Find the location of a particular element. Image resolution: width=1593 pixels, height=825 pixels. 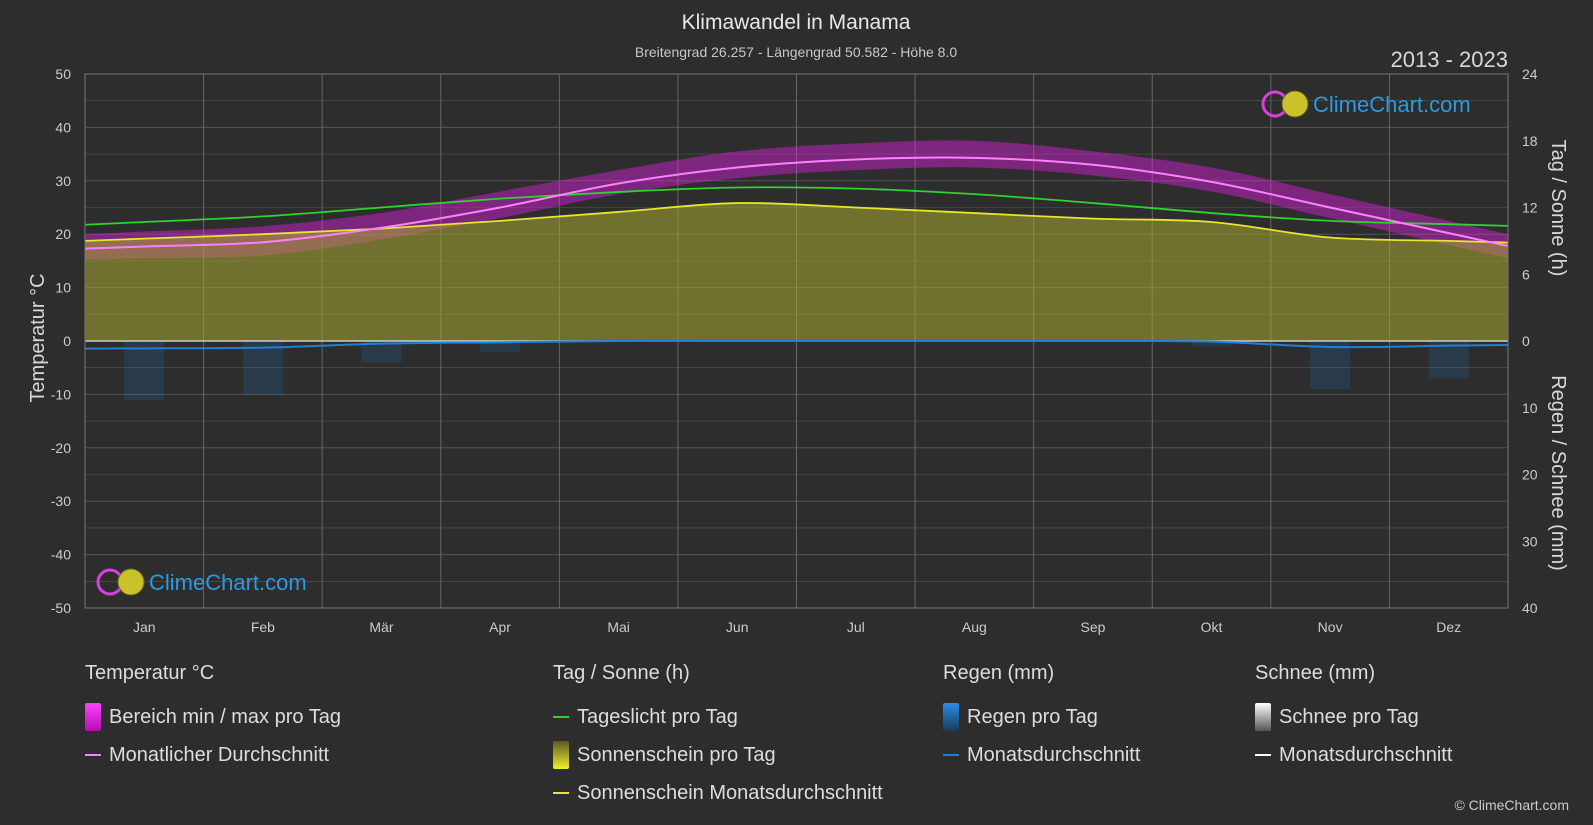

logo-top: ClimeChart.com is located at coordinates (1366, 104).